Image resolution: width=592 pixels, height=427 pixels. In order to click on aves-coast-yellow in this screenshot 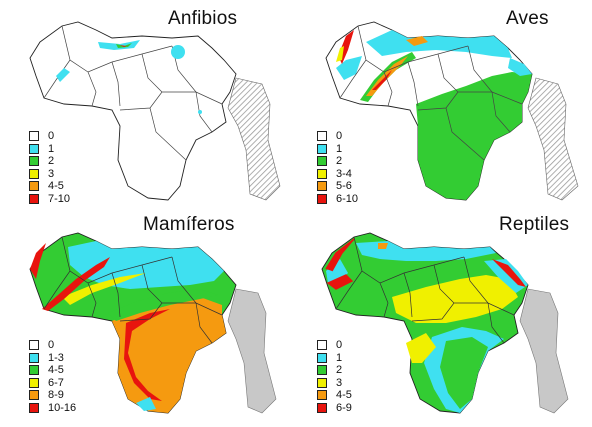, I will do `click(340, 54)`.